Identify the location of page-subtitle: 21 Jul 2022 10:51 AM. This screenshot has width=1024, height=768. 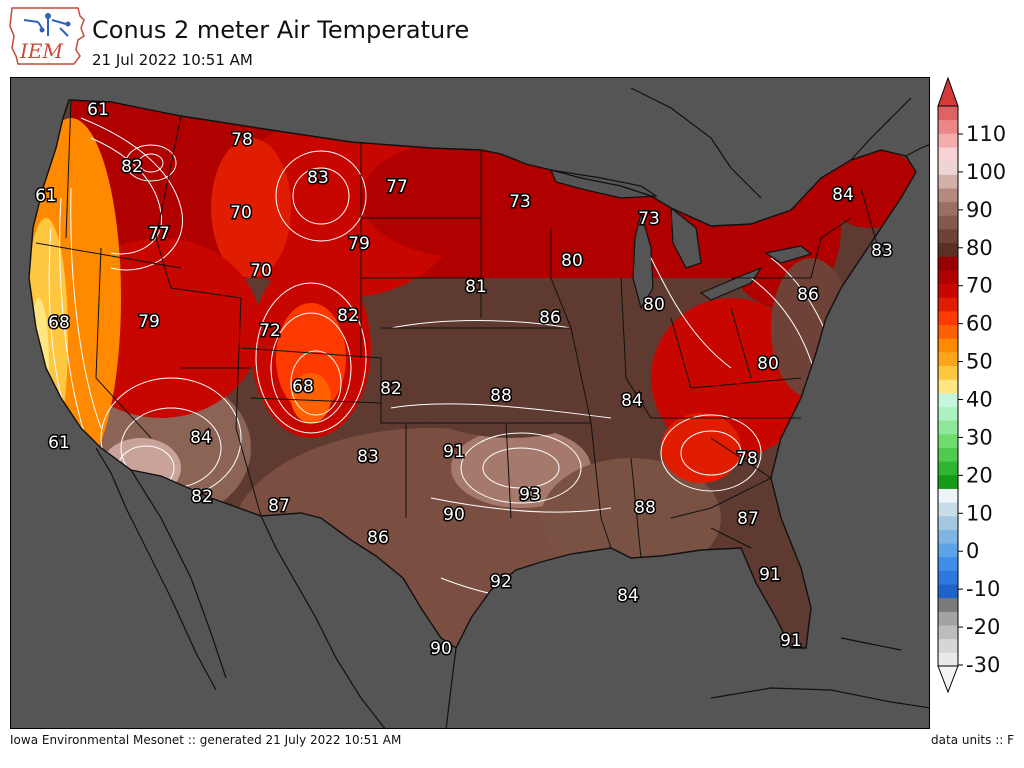
(172, 60).